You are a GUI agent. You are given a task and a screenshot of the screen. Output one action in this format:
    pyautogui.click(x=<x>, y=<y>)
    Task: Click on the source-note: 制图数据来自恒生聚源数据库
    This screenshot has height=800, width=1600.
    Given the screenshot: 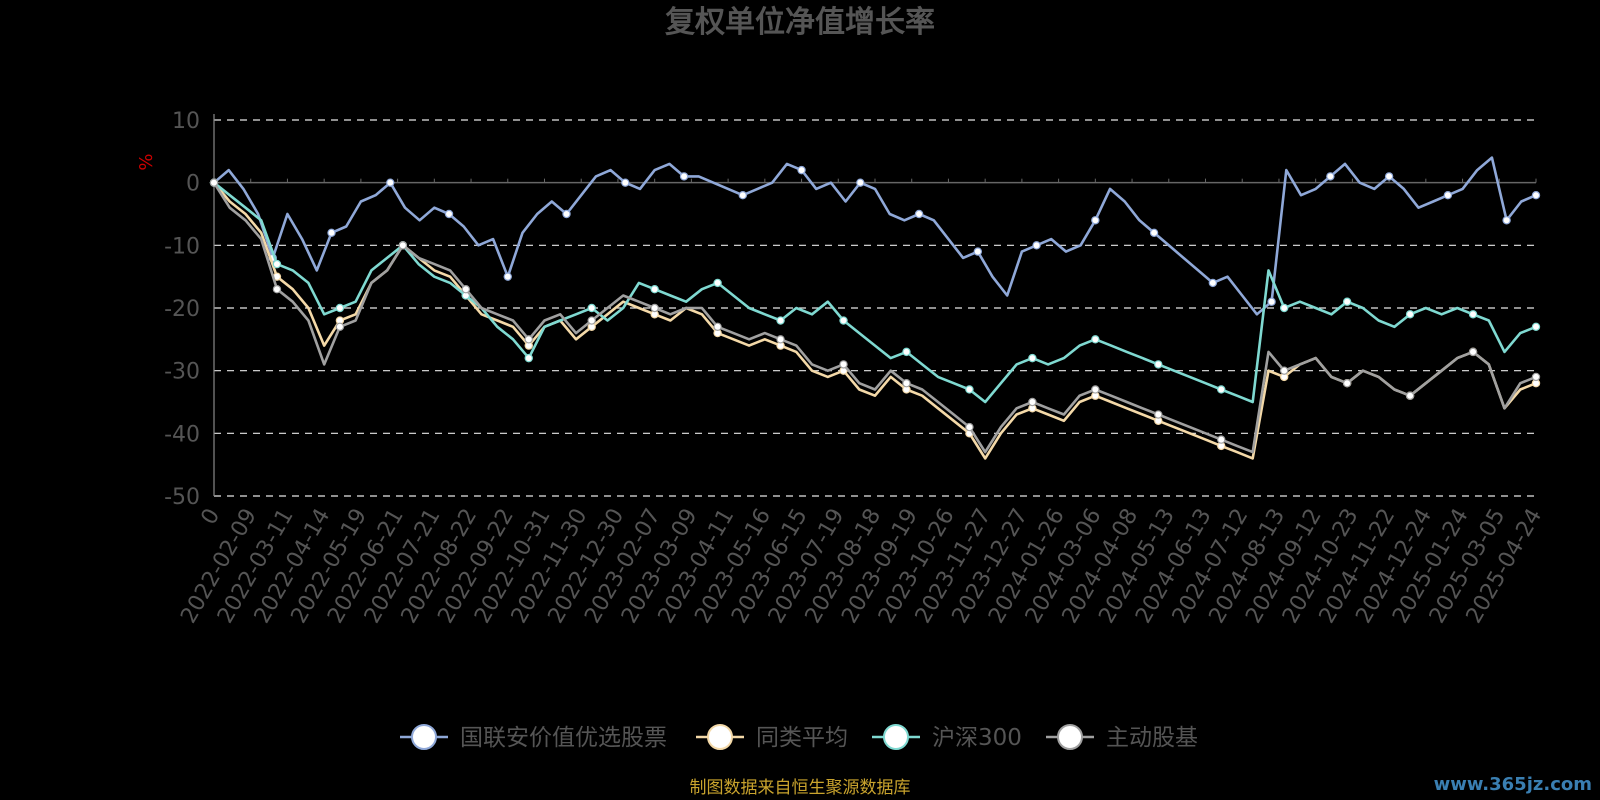 What is the action you would take?
    pyautogui.click(x=800, y=788)
    